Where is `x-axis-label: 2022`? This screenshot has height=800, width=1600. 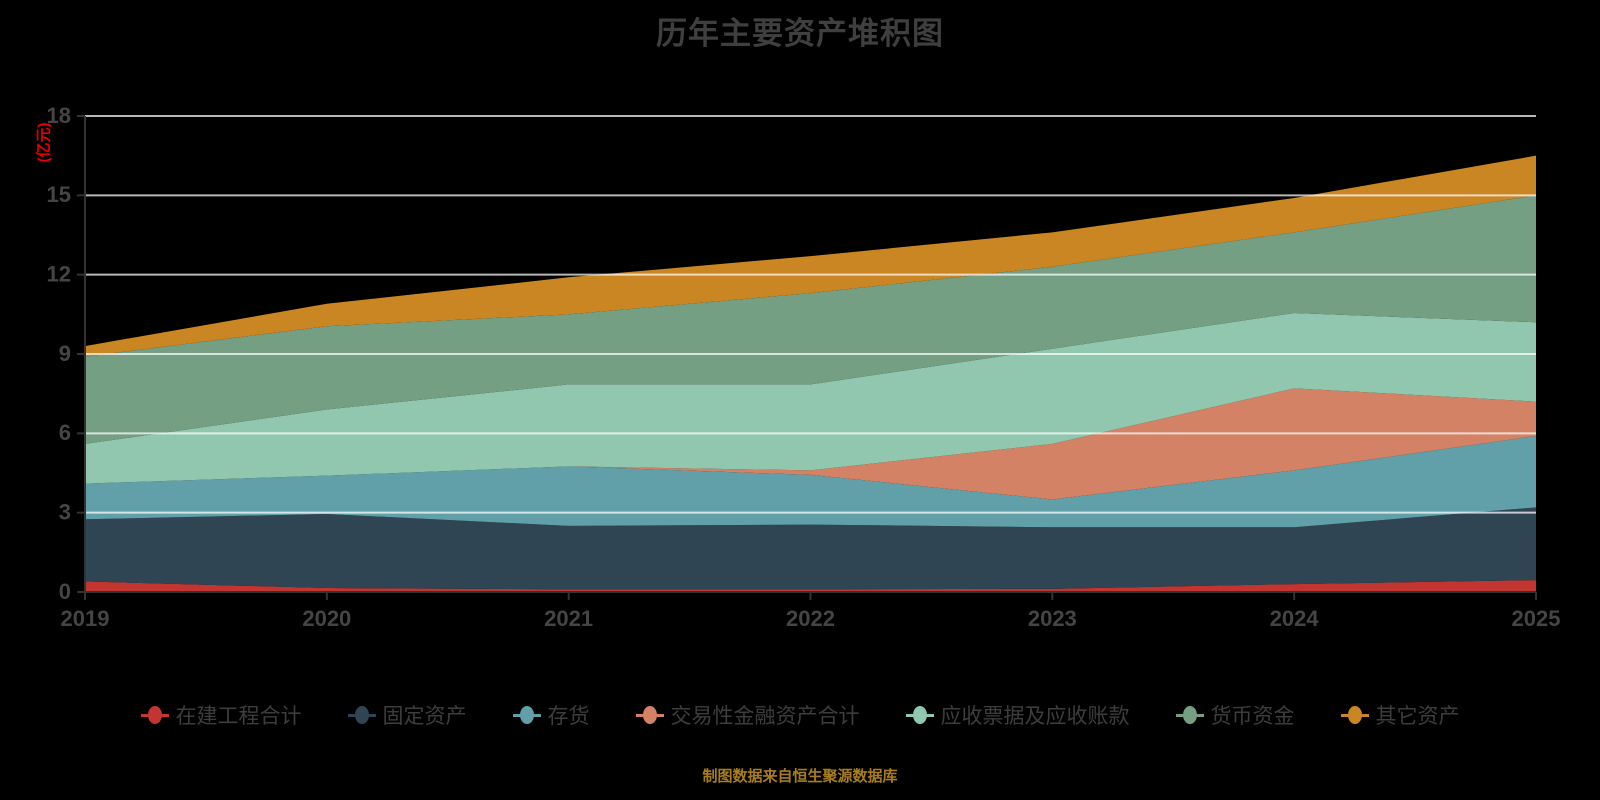 x-axis-label: 2022 is located at coordinates (810, 618).